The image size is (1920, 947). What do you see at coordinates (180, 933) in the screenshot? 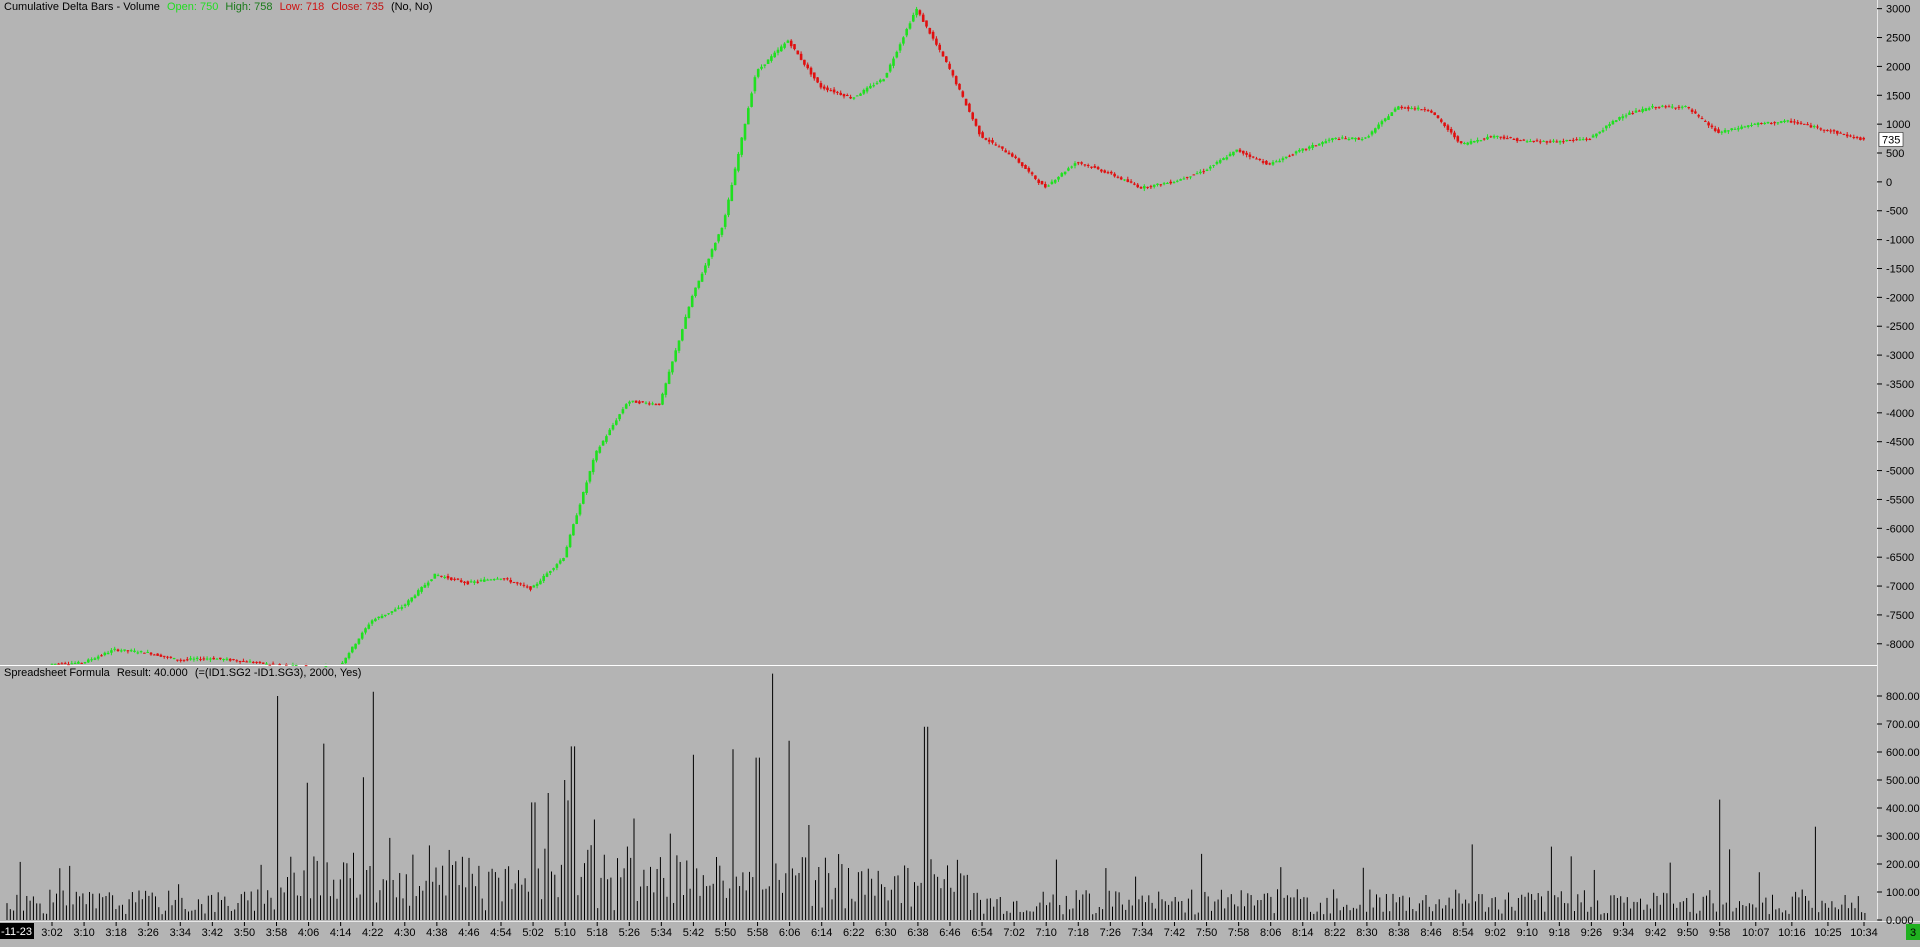
I see `x-tick-label: 3:34` at bounding box center [180, 933].